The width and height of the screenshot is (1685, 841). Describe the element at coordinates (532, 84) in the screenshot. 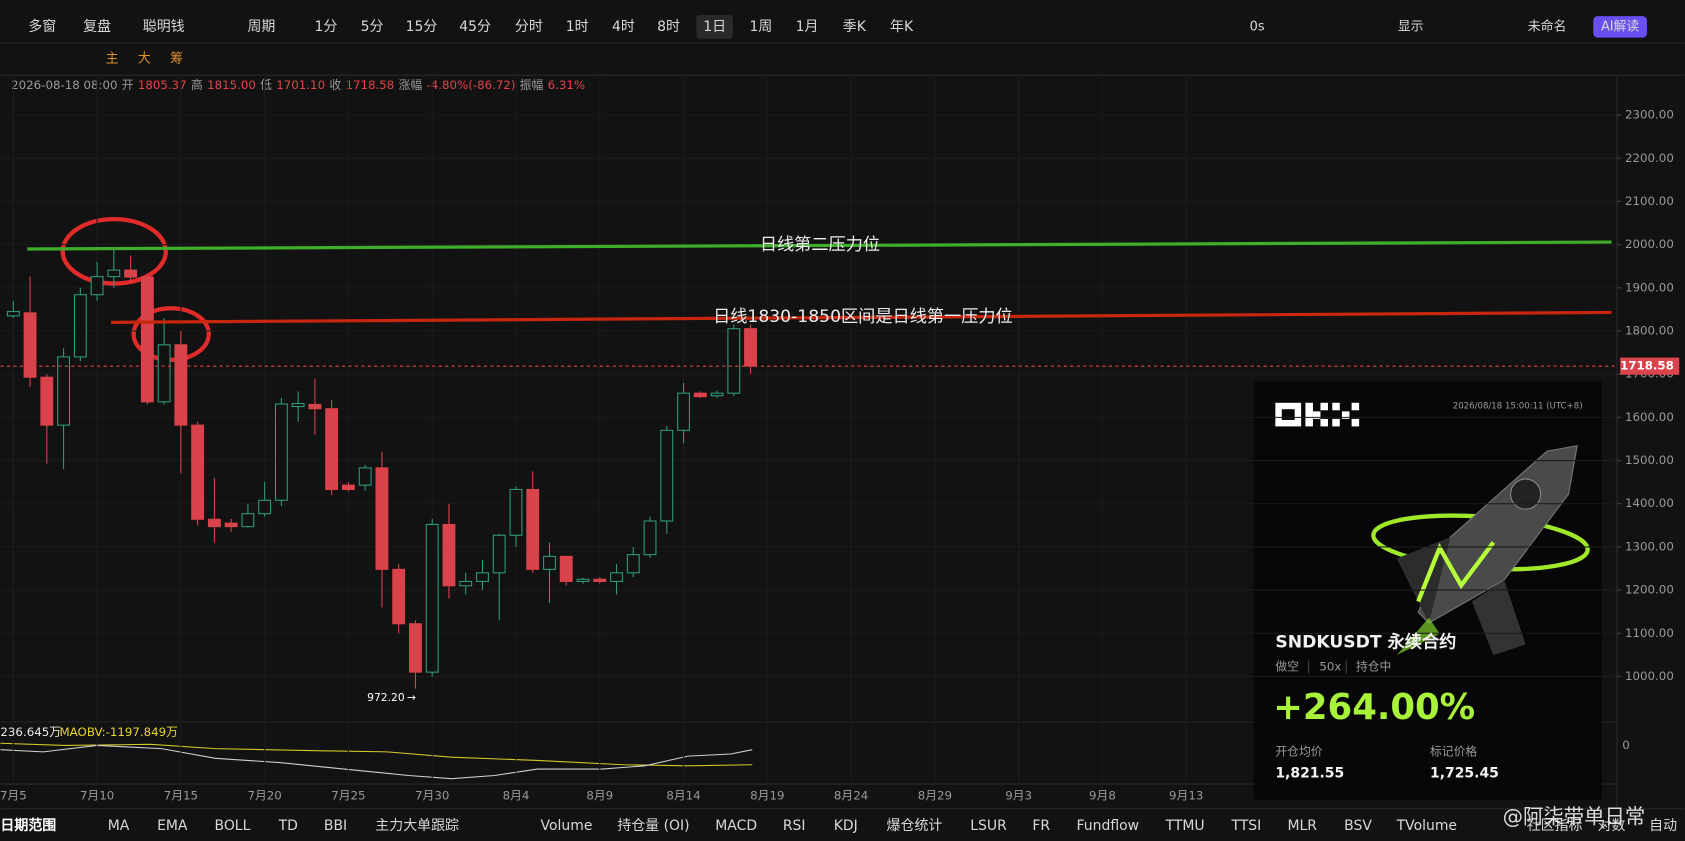

I see `header-amp-label: 振幅` at that location.